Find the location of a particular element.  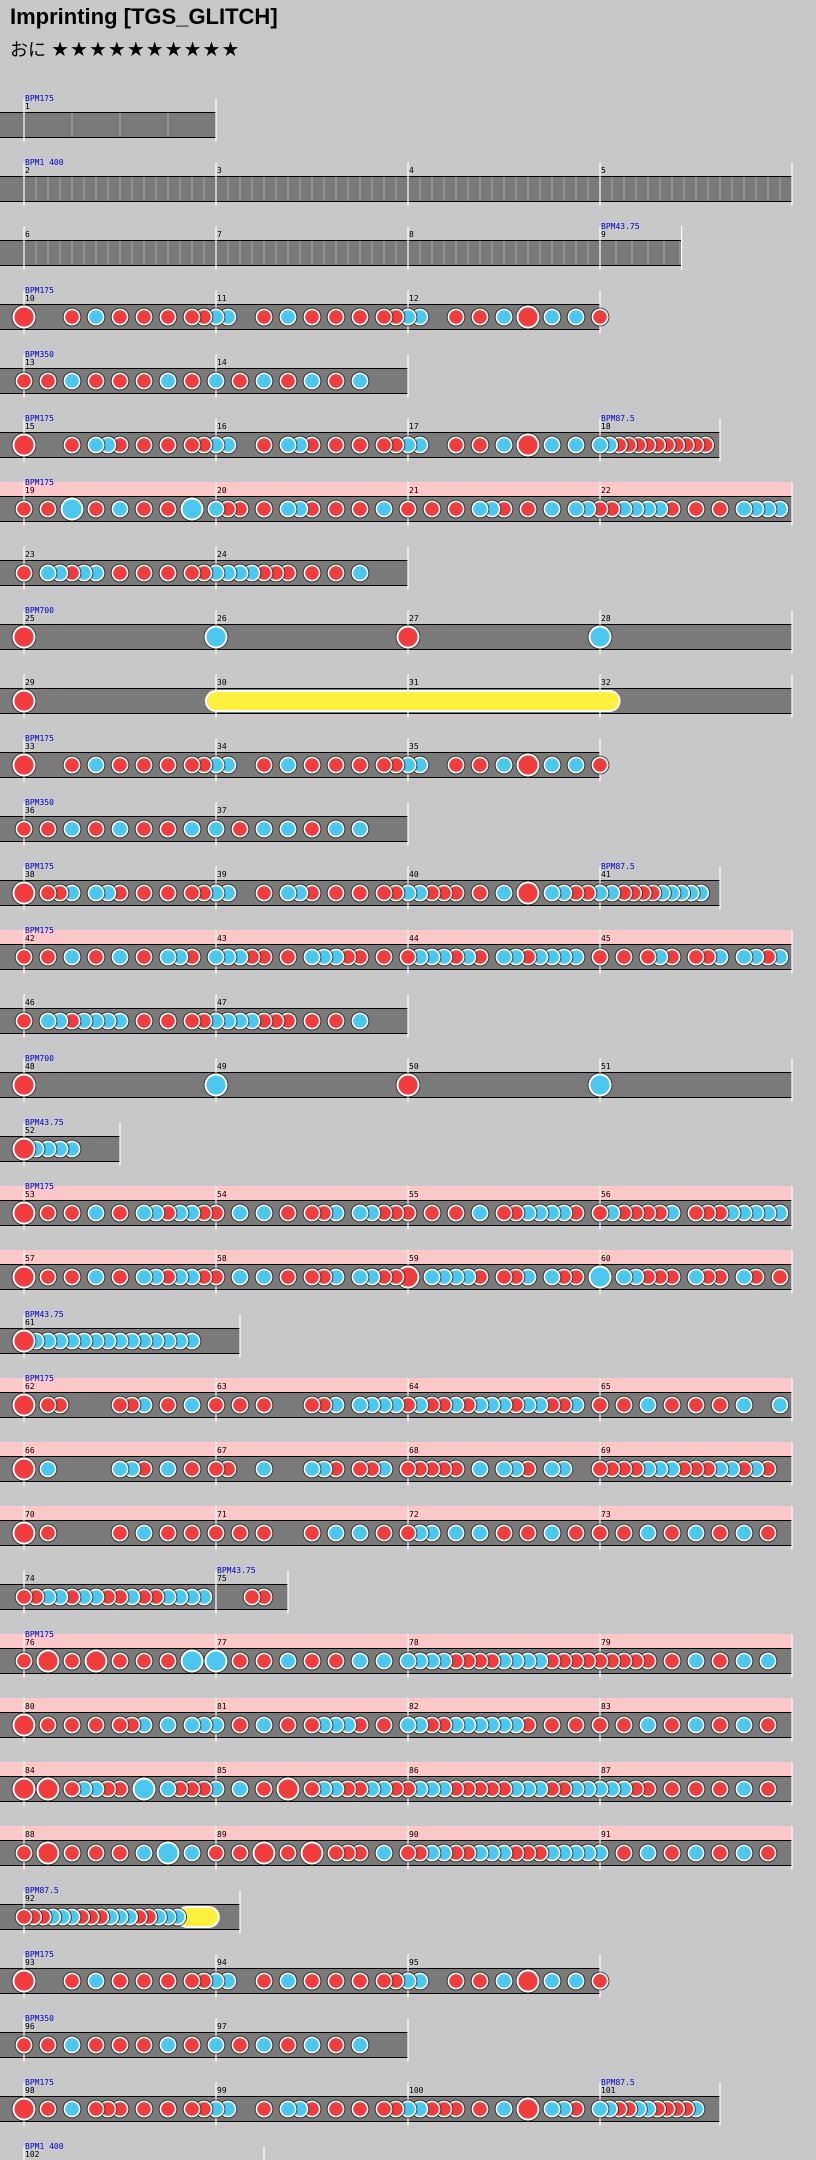

measure-number: 90 is located at coordinates (414, 1834).